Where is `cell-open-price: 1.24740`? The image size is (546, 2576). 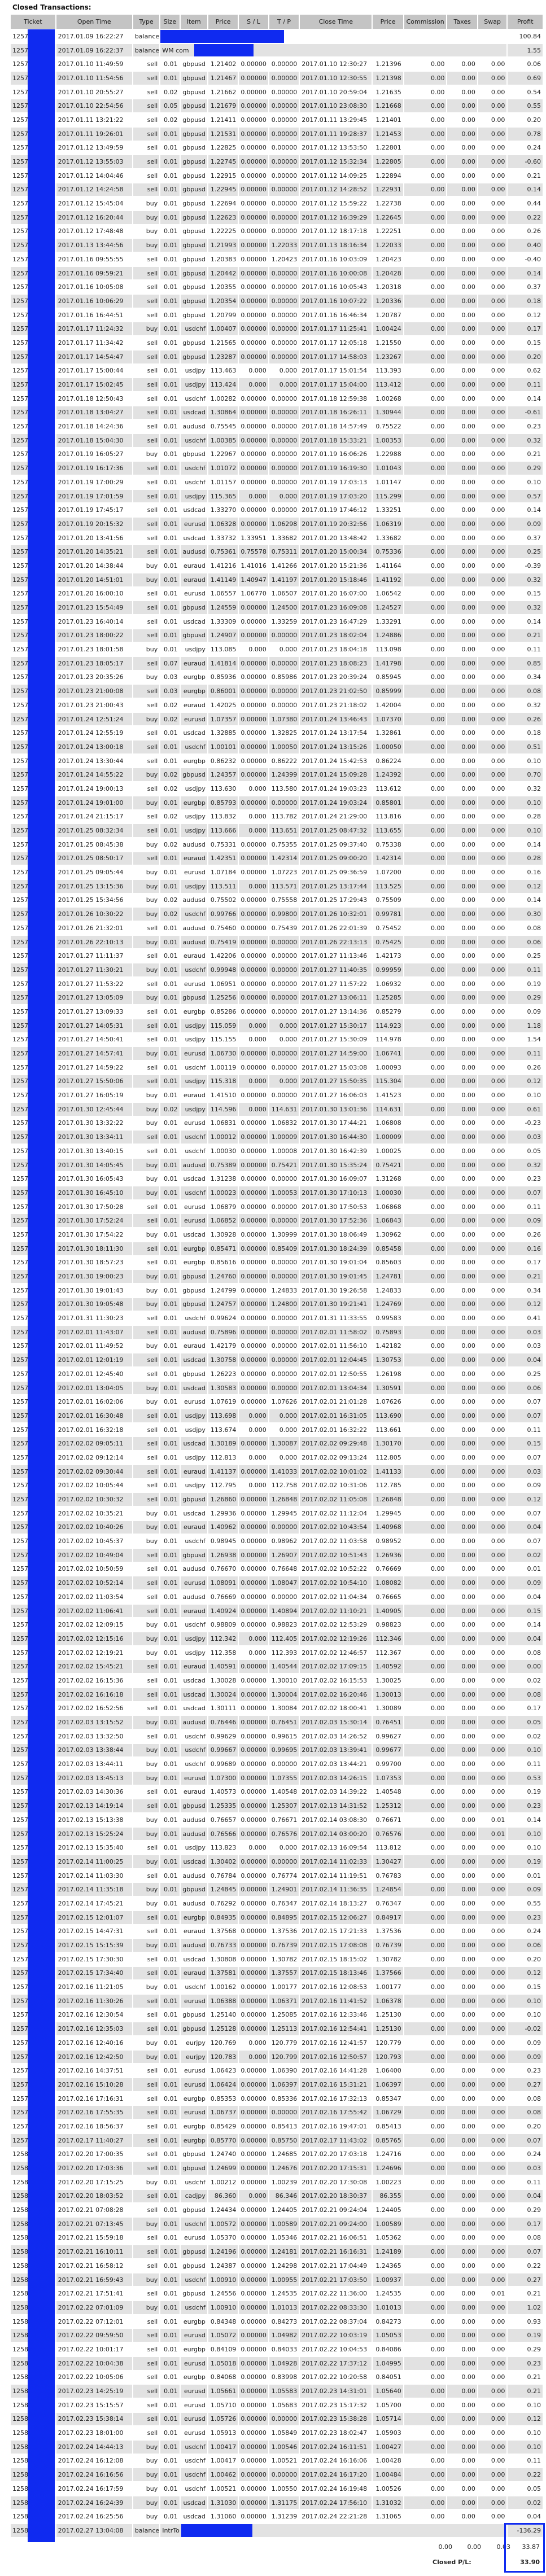 cell-open-price: 1.24740 is located at coordinates (223, 2154).